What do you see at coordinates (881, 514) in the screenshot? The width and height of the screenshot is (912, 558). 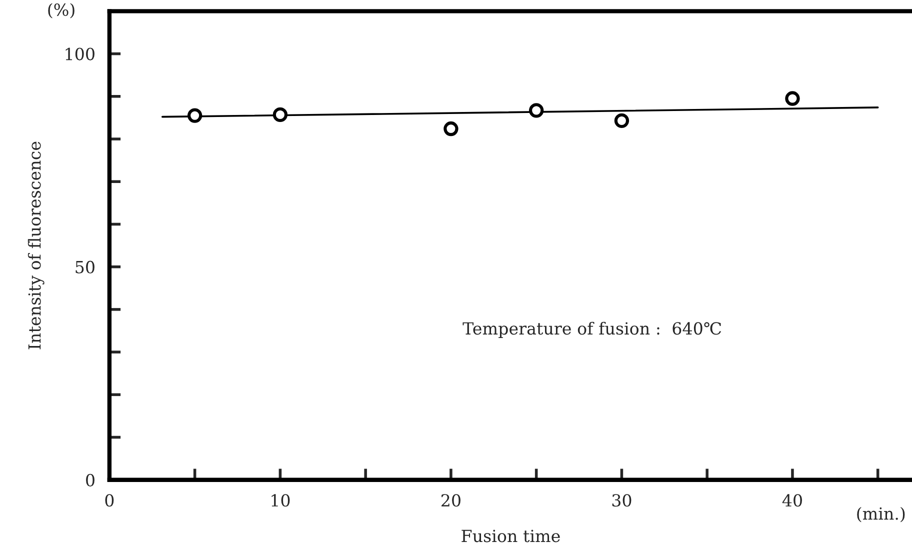 I see `text: (min.)` at bounding box center [881, 514].